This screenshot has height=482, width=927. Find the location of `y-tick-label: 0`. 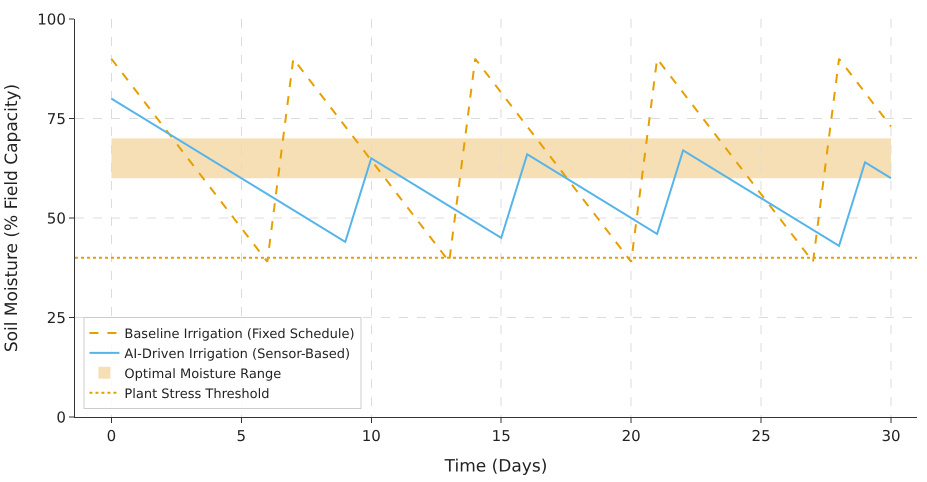

y-tick-label: 0 is located at coordinates (61, 417).